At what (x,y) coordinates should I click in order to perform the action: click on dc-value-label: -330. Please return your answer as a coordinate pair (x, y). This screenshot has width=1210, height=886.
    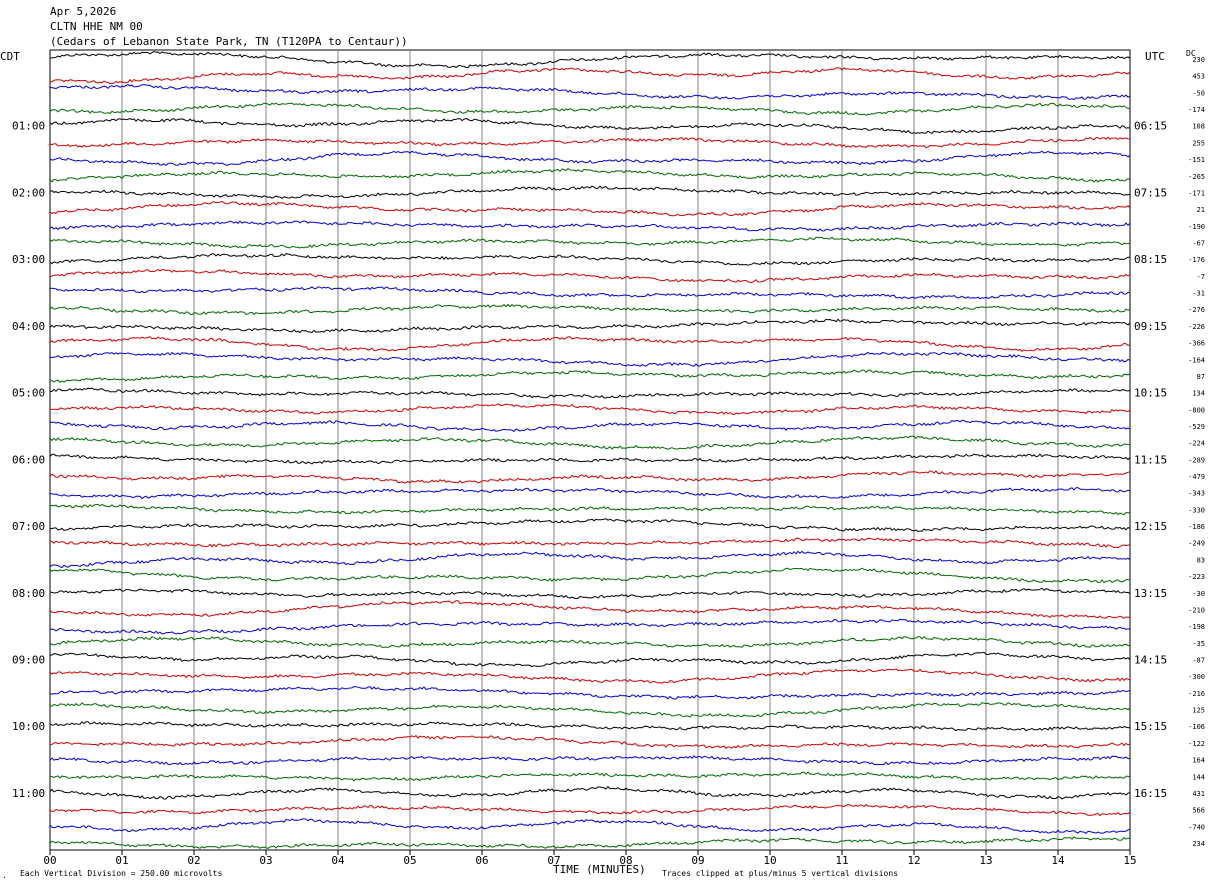
    Looking at the image, I should click on (1196, 510).